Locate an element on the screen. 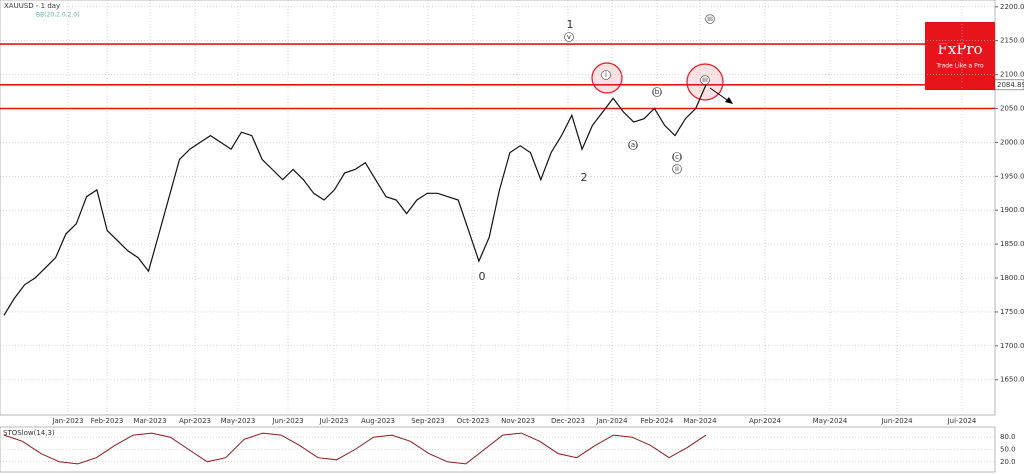  last-price-box is located at coordinates (1009, 85).